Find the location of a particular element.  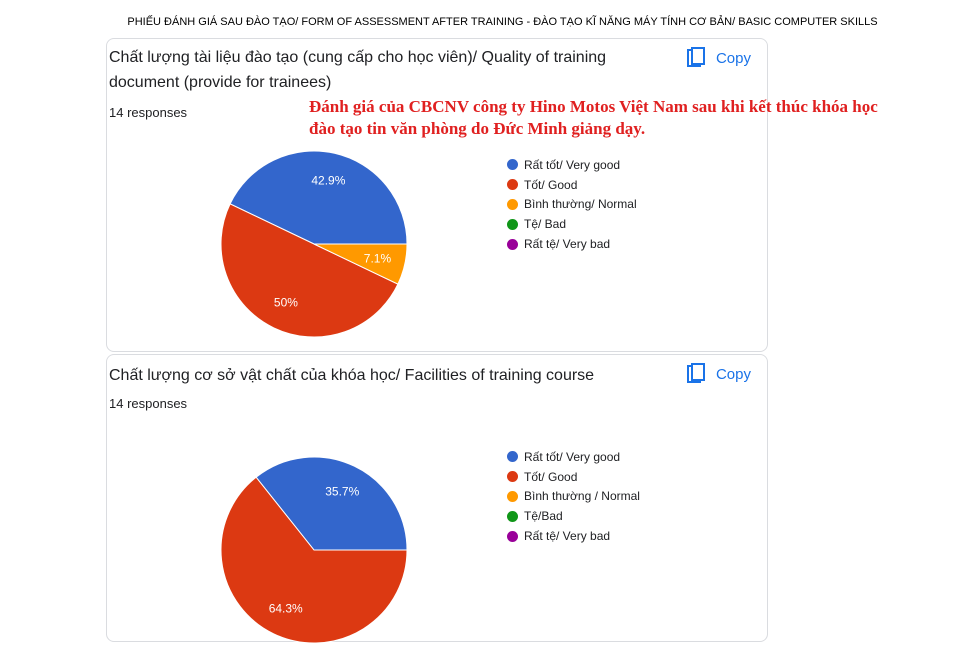

legend-label: Bình thường/ Normal is located at coordinates (580, 204).